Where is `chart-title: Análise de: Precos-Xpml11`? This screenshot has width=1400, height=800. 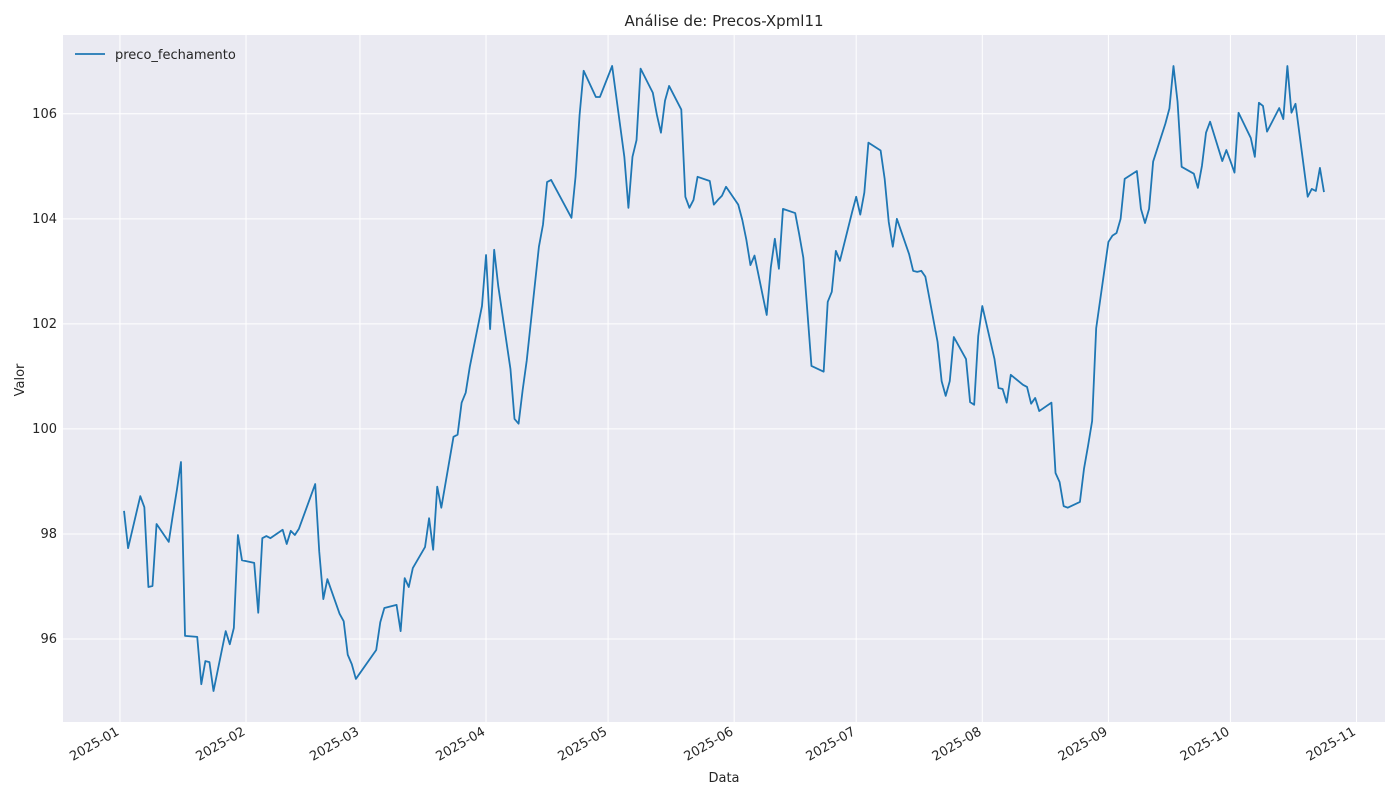
chart-title: Análise de: Precos-Xpml11 is located at coordinates (723, 21).